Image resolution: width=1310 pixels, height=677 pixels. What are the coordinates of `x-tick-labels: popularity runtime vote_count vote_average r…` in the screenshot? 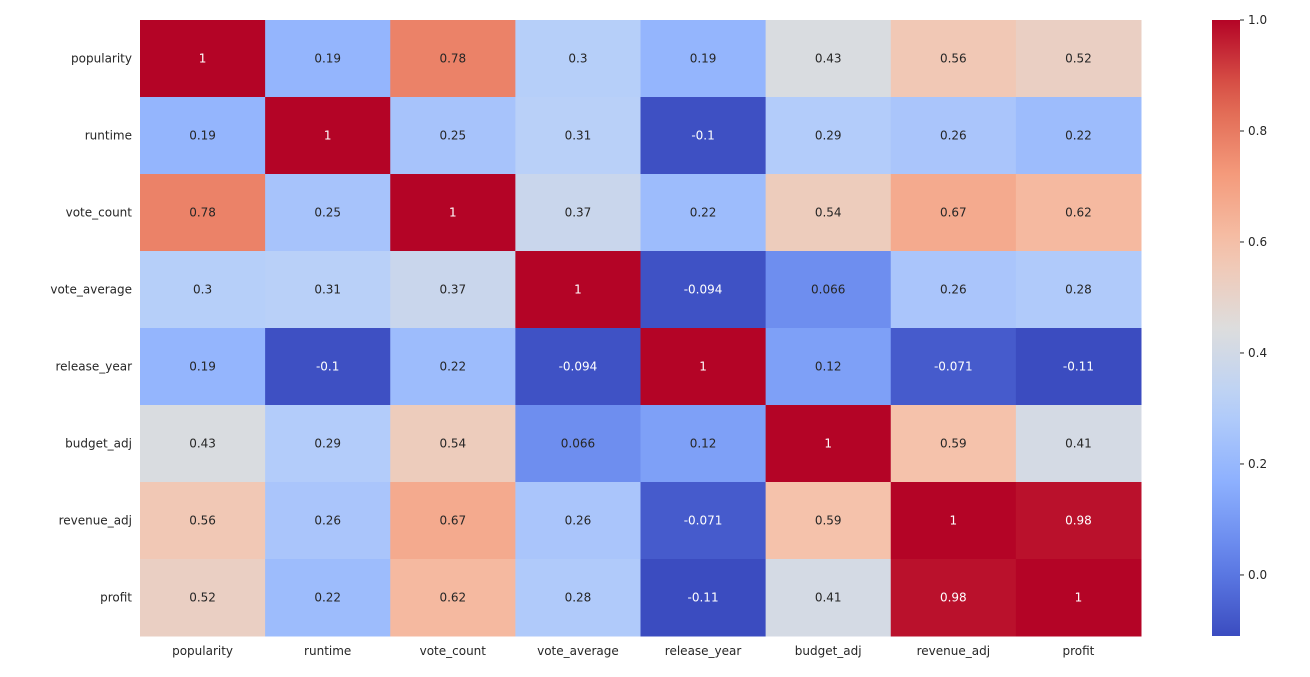 It's located at (633, 651).